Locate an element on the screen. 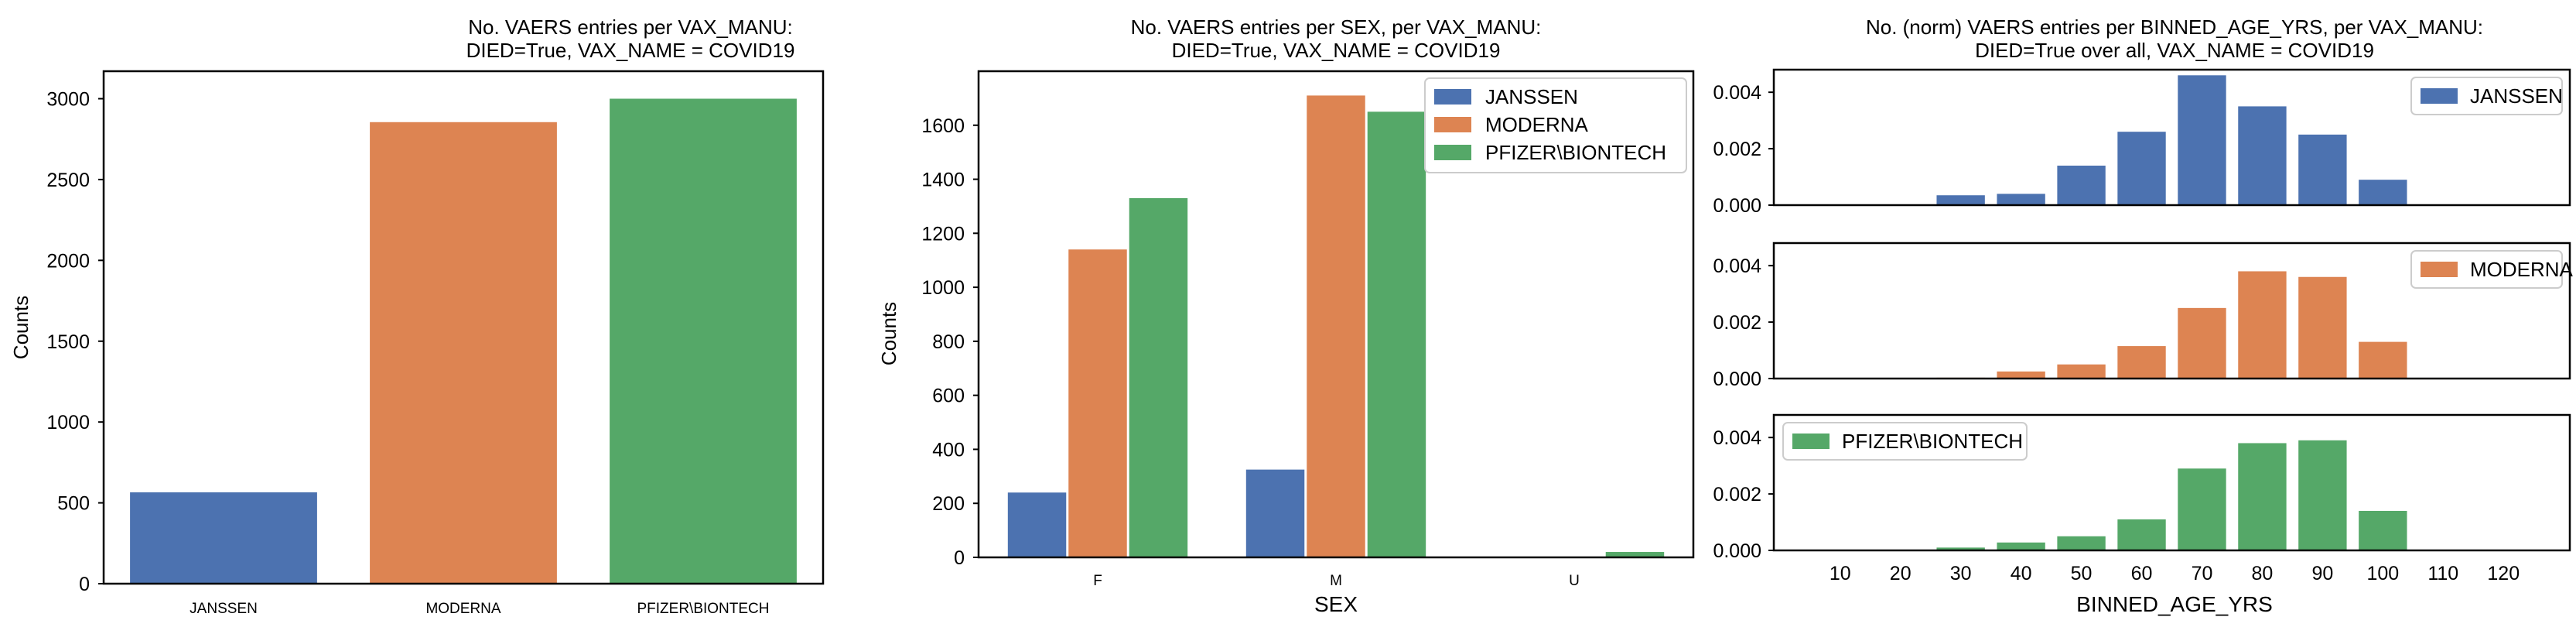  chart2-ytick-label: 0 is located at coordinates (959, 558).